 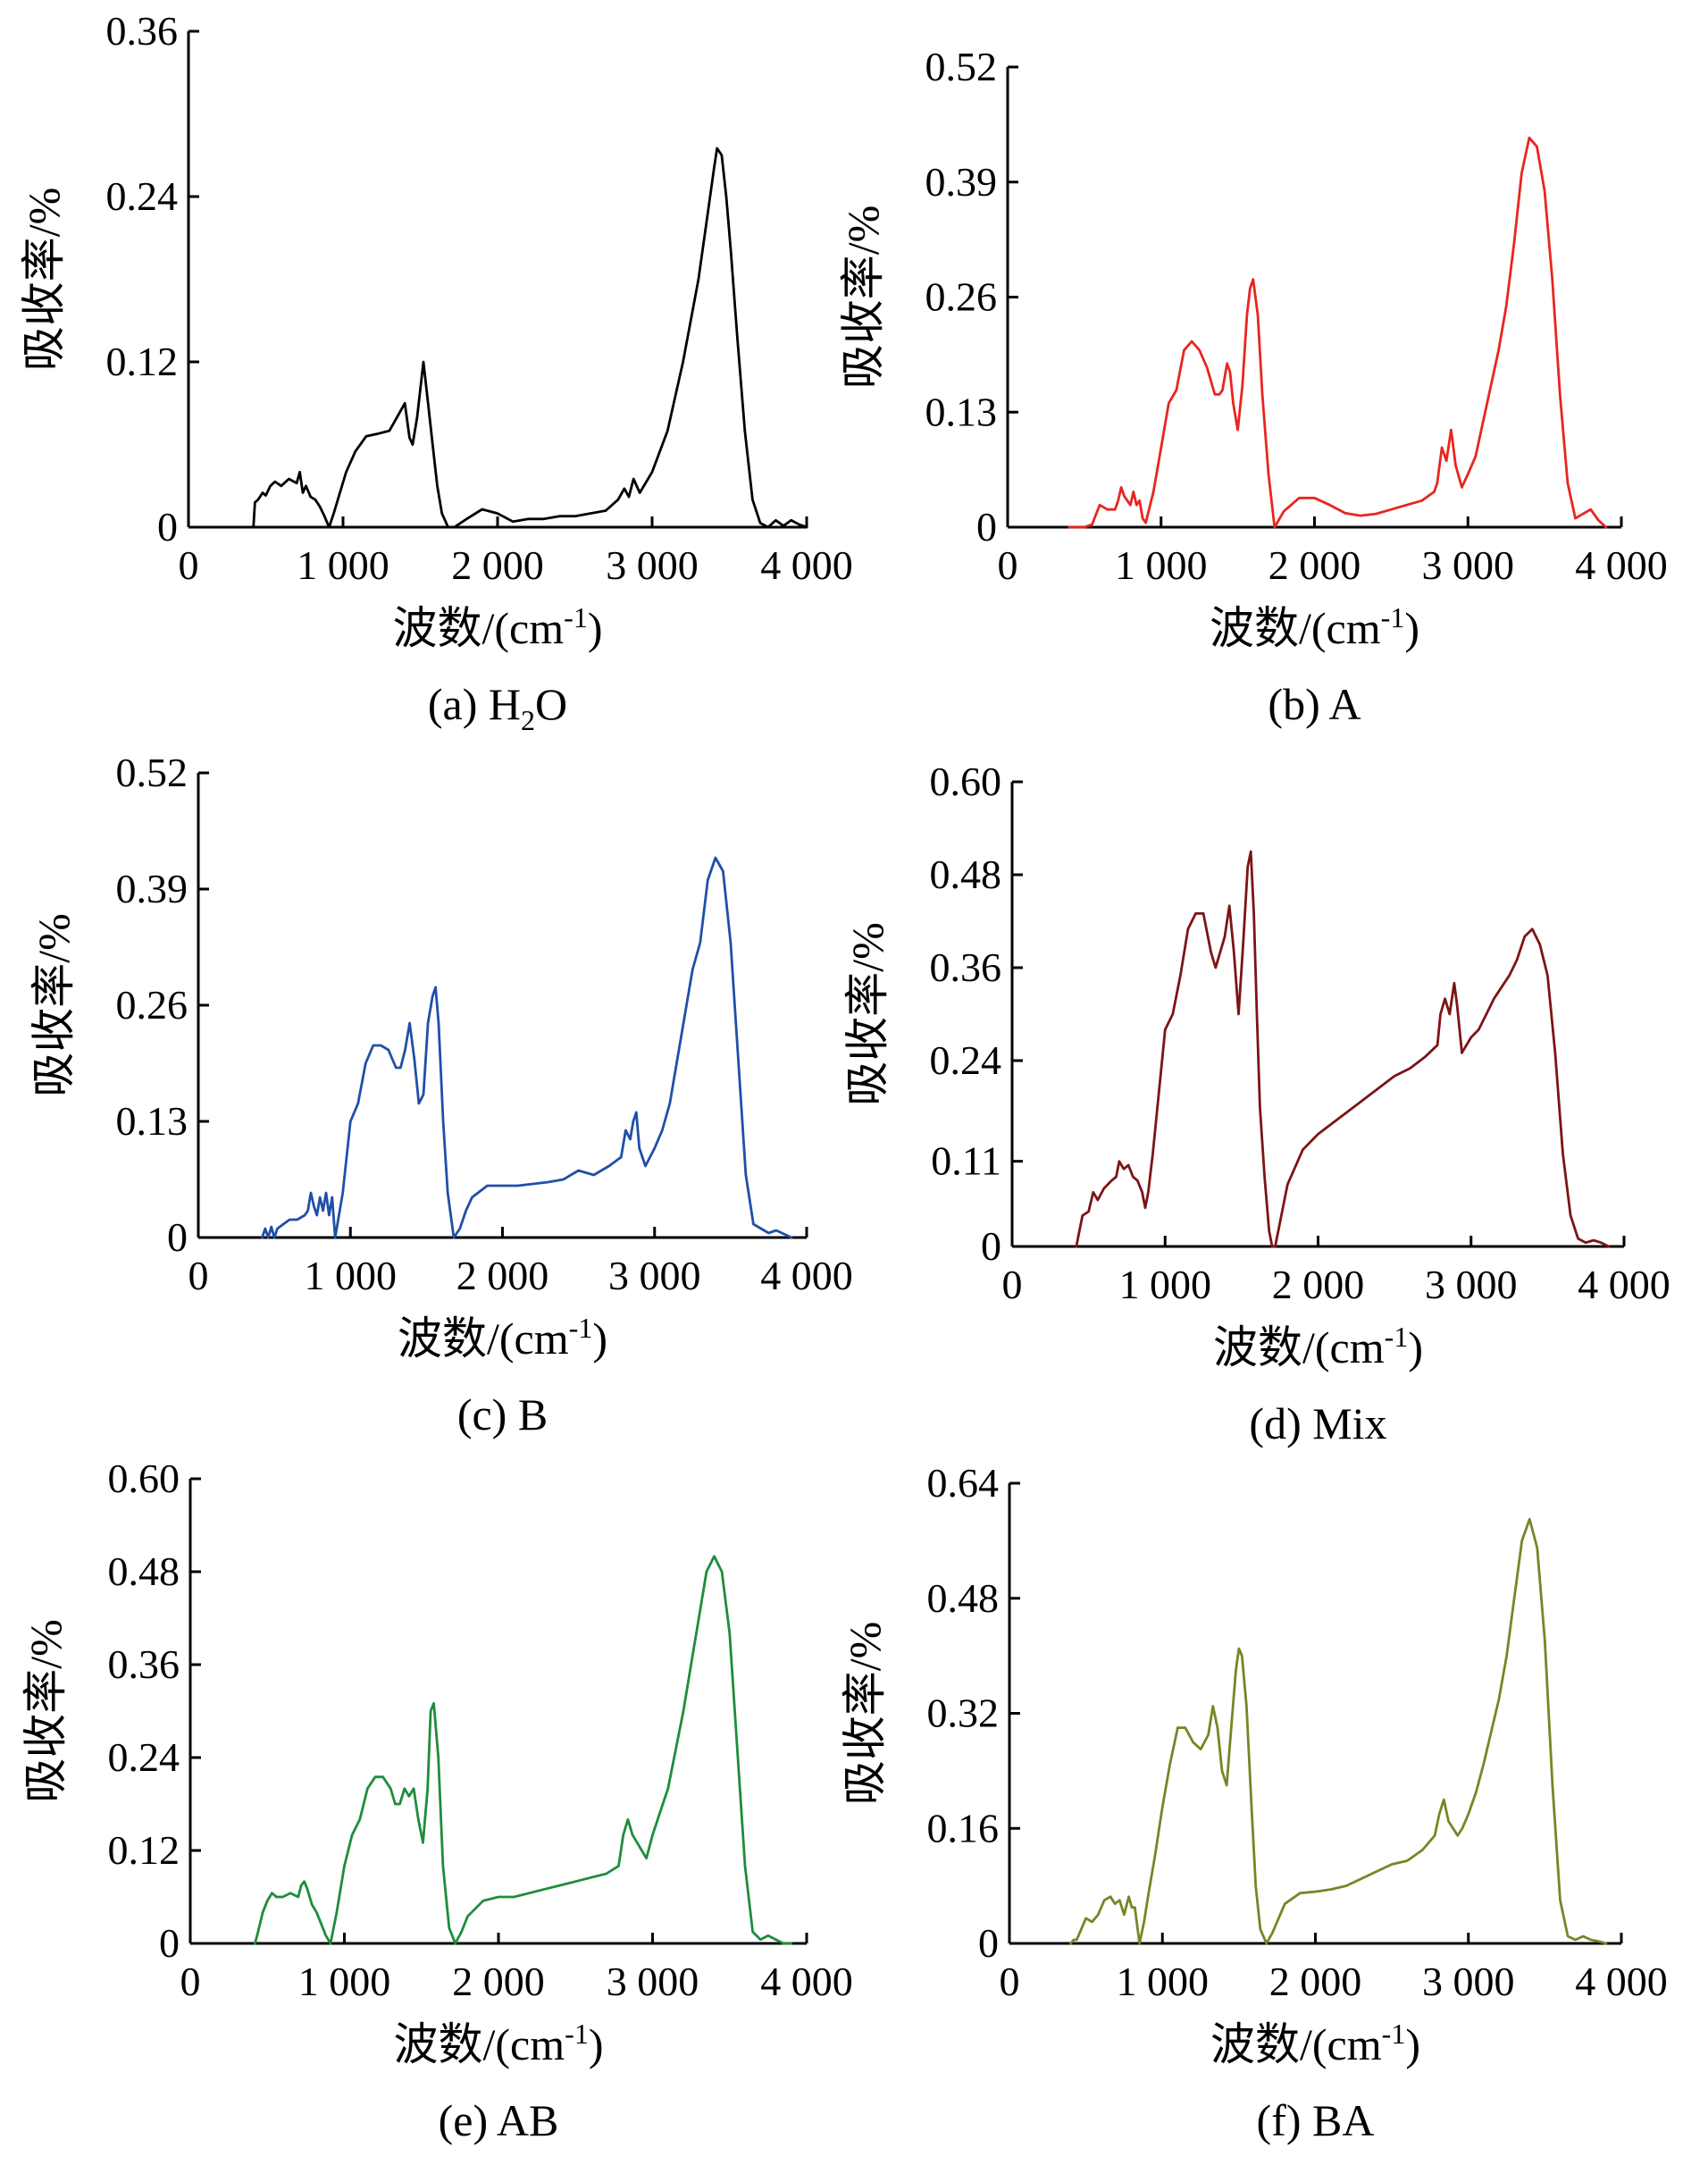 I want to click on panel-caption: (f) BA, so click(x=1316, y=2120).